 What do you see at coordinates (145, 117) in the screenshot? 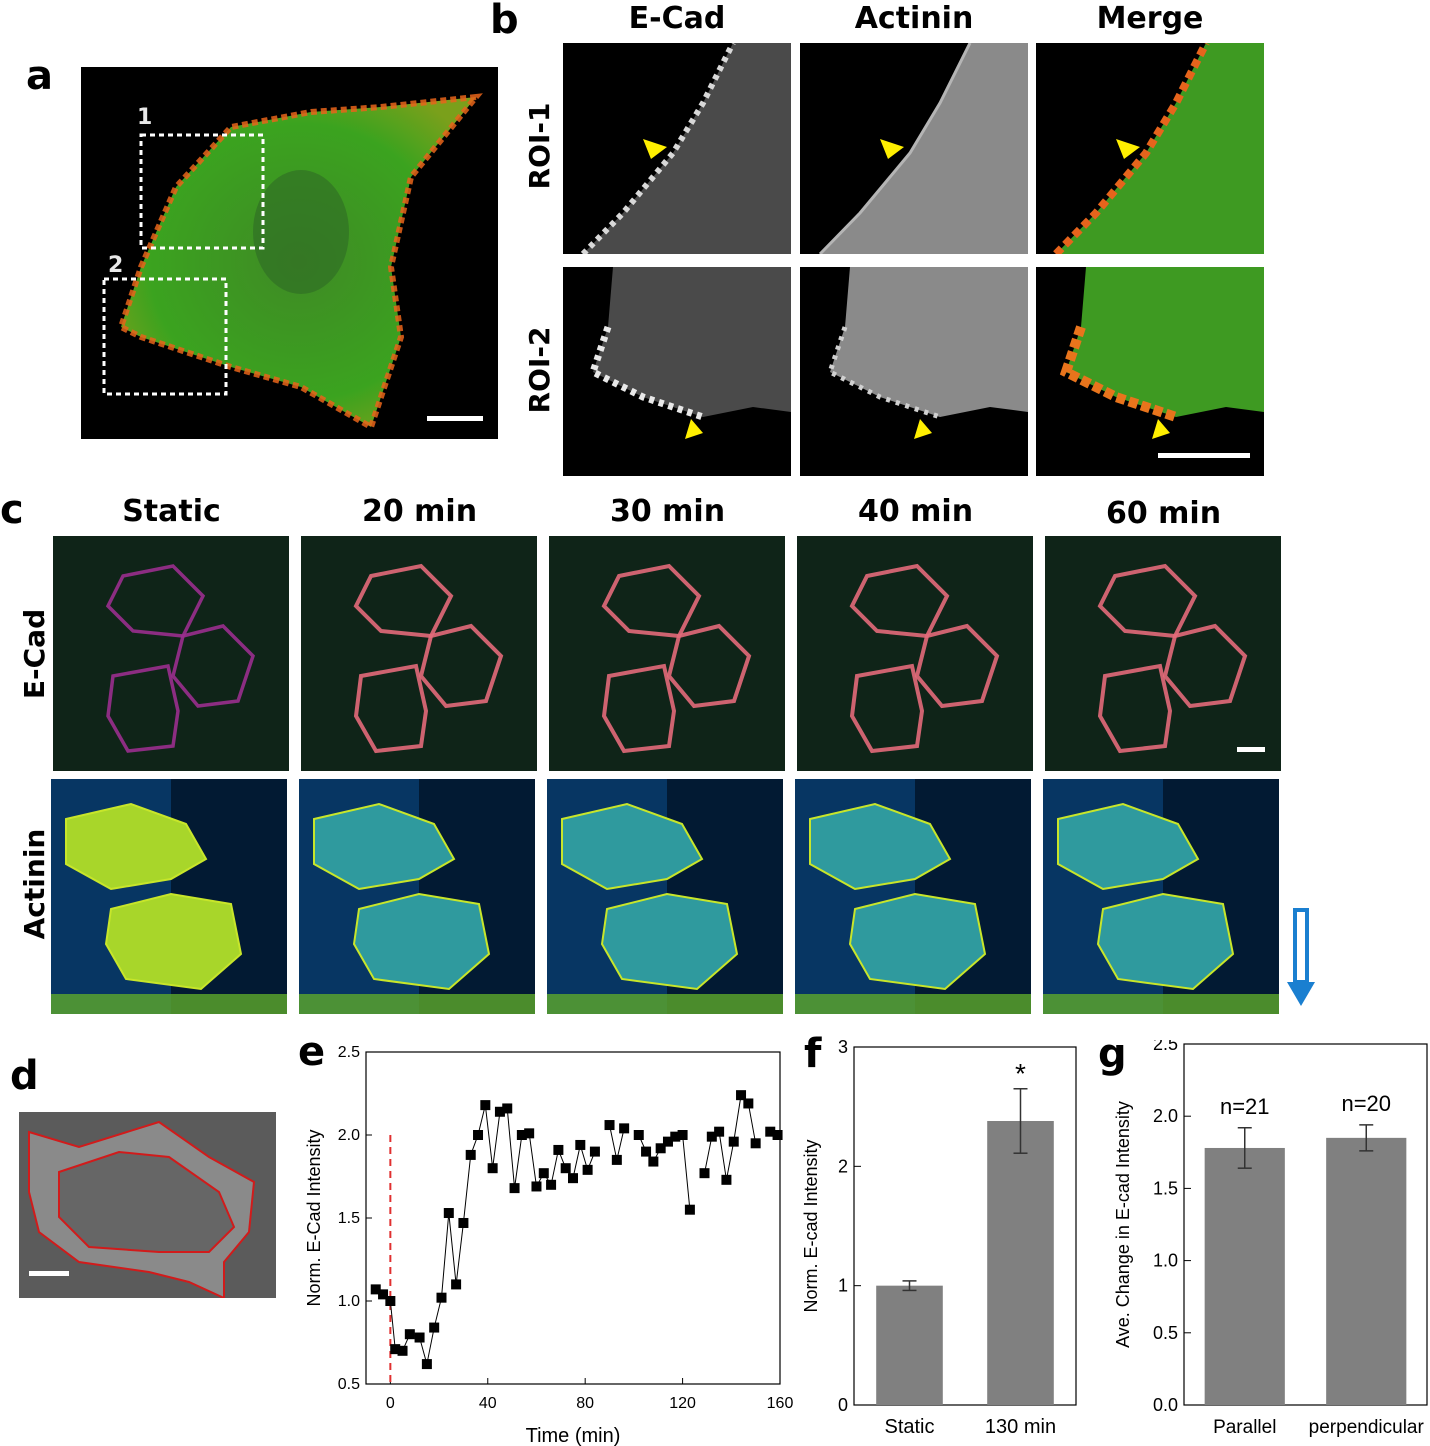
I see `roi-label-1: 1` at bounding box center [145, 117].